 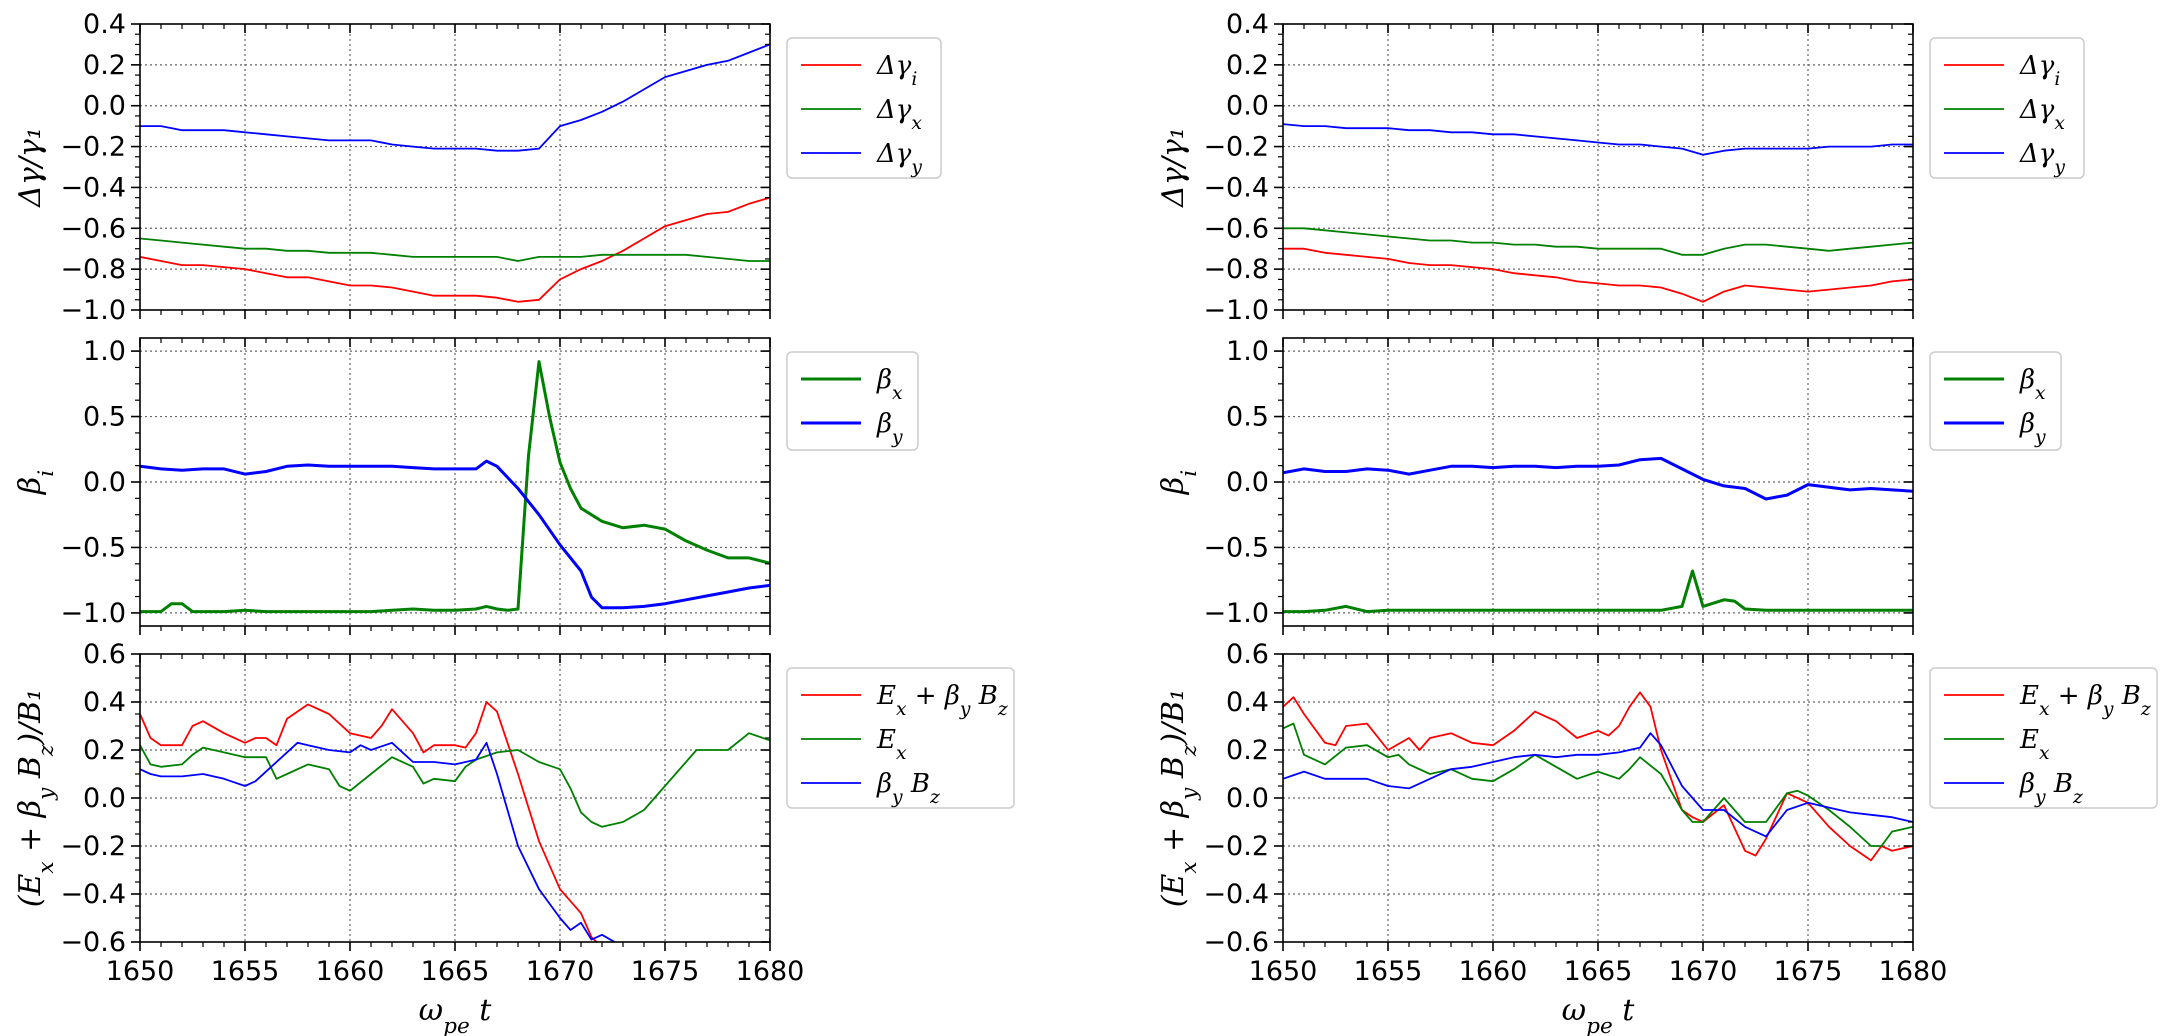 I want to click on x-tick-label: 1665, so click(x=1598, y=971).